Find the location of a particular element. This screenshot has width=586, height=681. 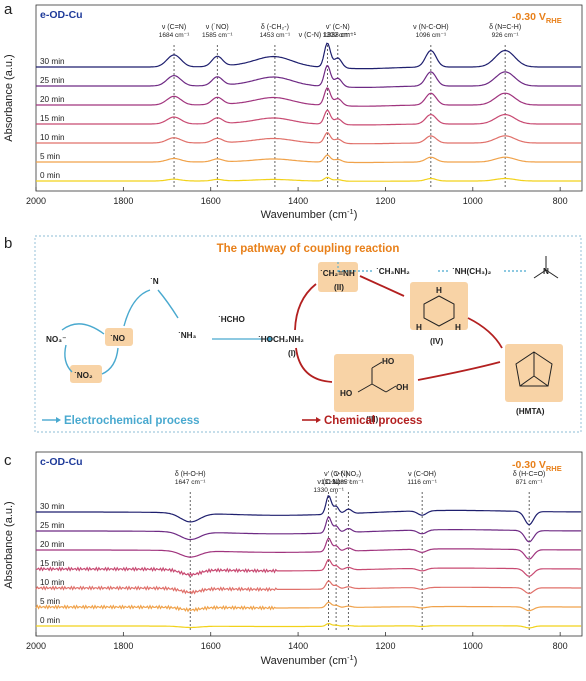

band-wavenumber: 1313 cm⁻¹ is located at coordinates (336, 482).